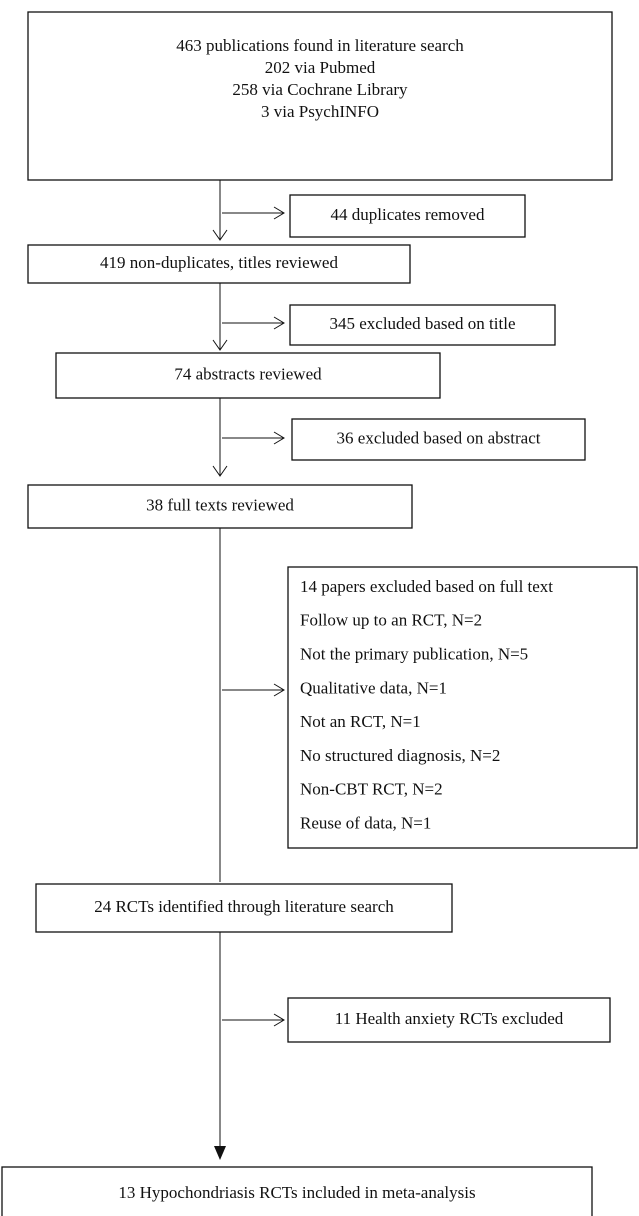 The width and height of the screenshot is (639, 1216). I want to click on node-detail: No structured diagnosis, N=2, so click(400, 755).